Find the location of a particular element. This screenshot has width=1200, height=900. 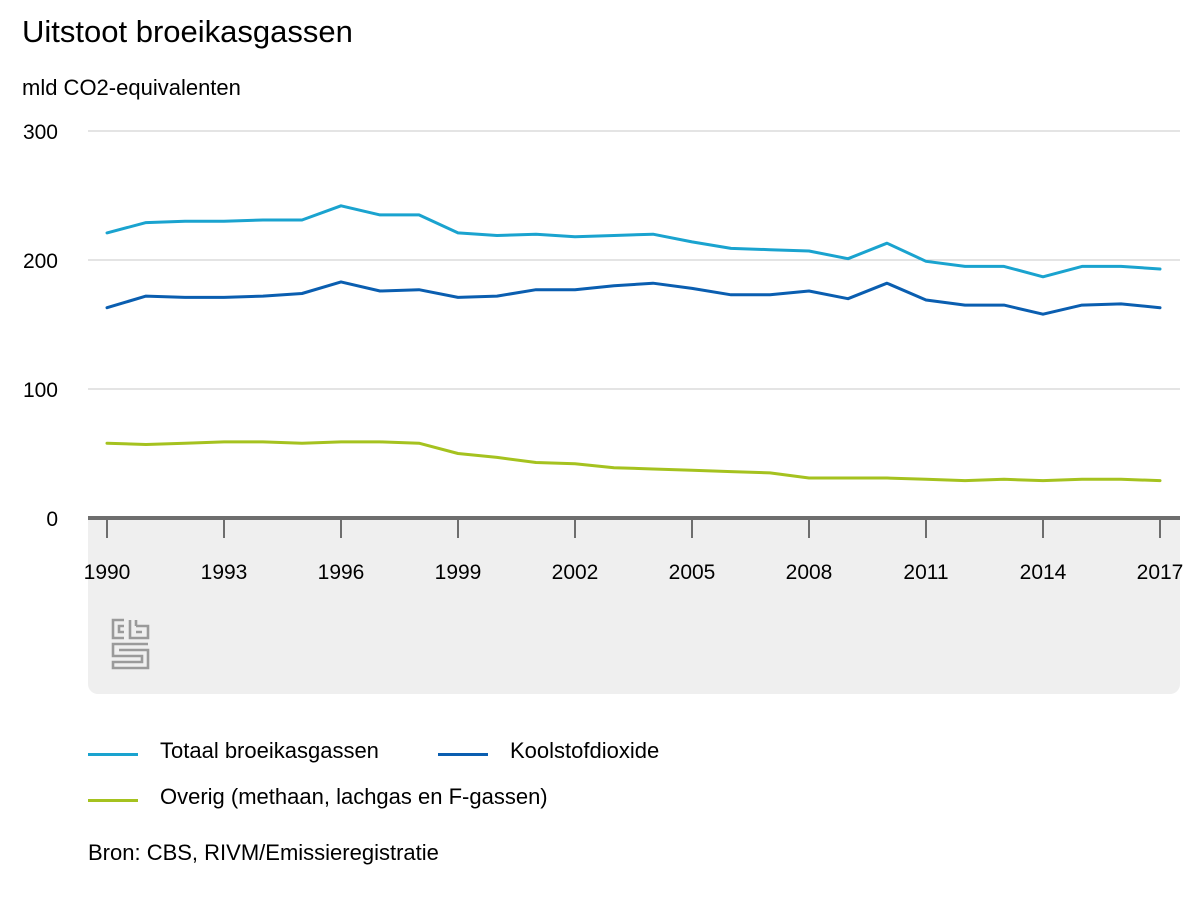

x-tick-label: 2002 is located at coordinates (575, 572).